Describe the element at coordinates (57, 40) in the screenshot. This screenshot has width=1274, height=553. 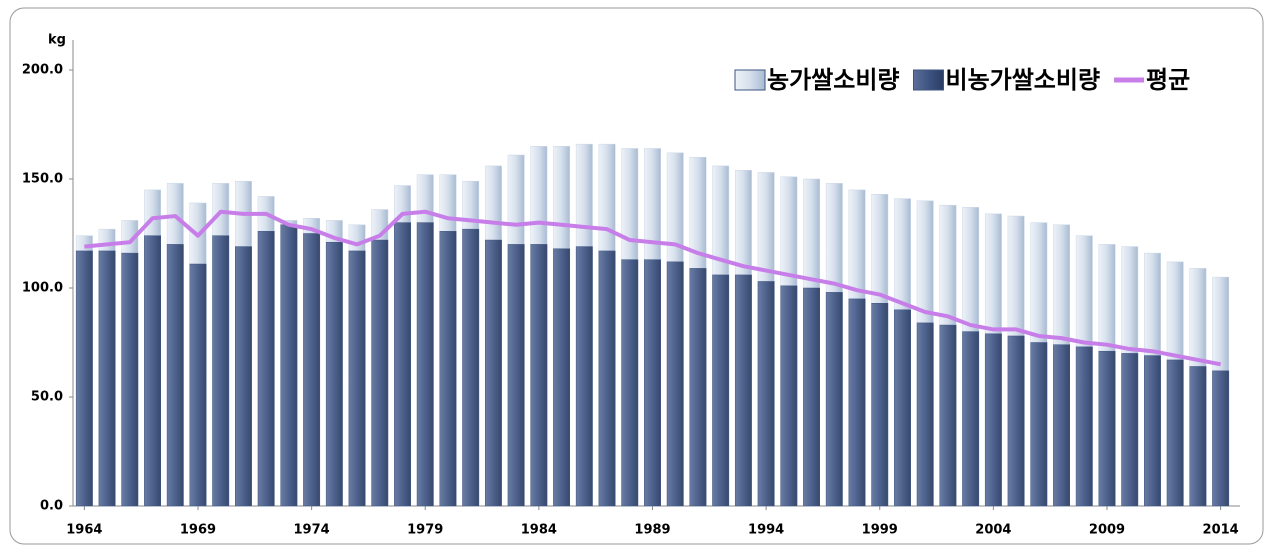
I see `y-unit: kg` at that location.